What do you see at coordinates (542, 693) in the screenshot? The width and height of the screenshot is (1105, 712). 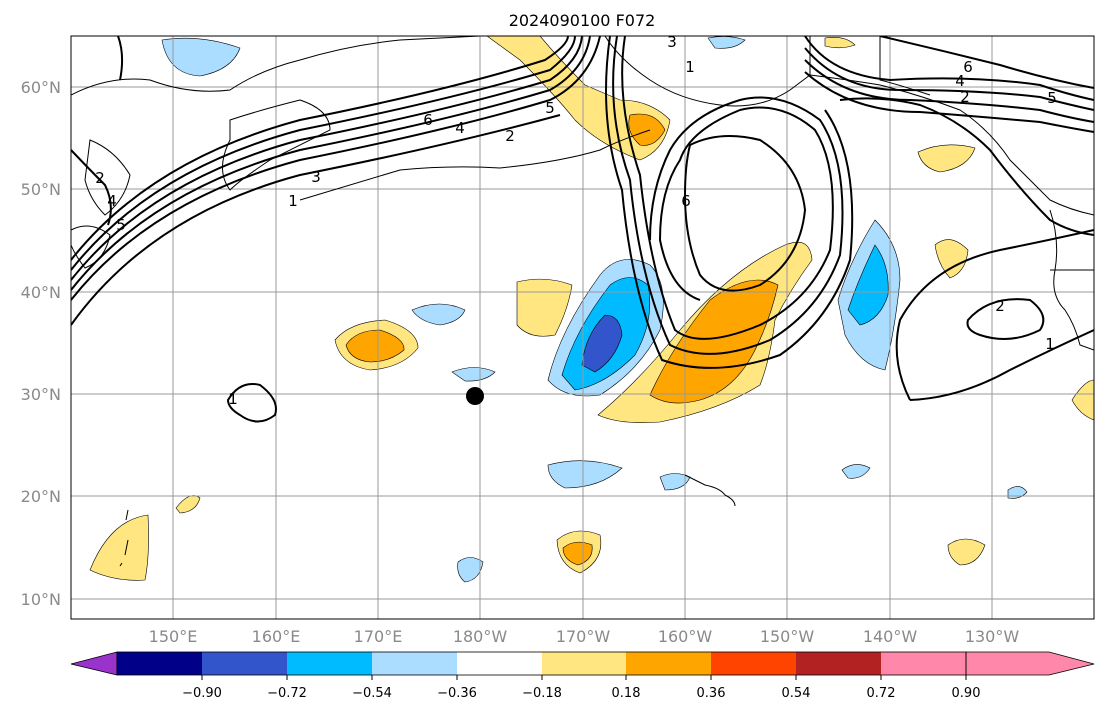 I see `colorbar-tick-label: −0.18` at bounding box center [542, 693].